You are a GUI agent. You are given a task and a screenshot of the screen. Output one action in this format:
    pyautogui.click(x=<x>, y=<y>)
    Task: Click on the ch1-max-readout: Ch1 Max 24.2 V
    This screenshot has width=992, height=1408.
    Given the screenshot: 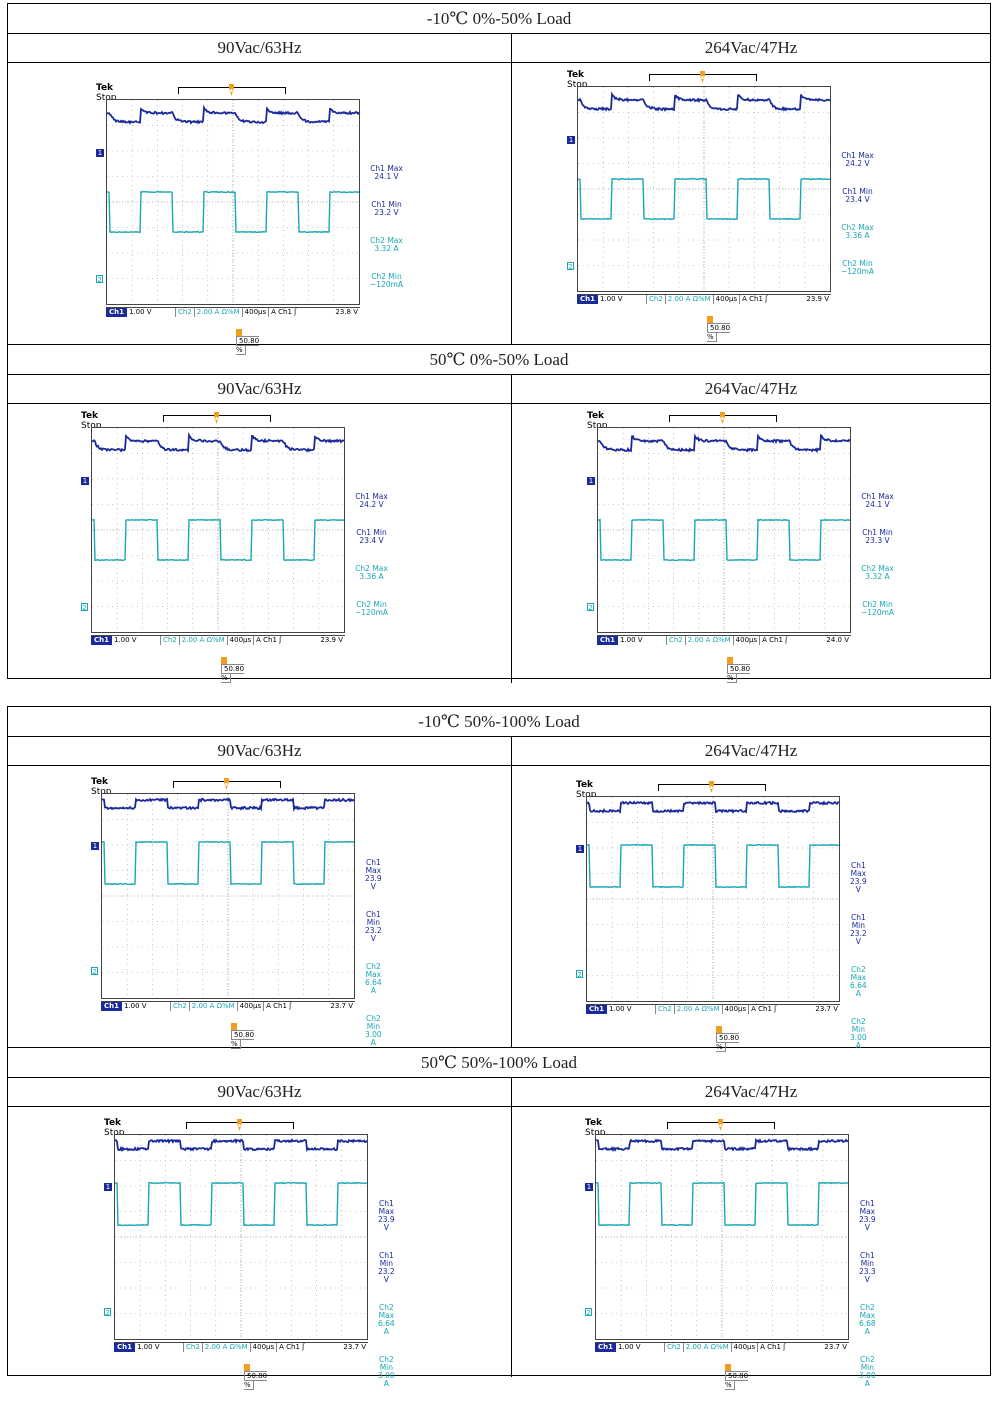 What is the action you would take?
    pyautogui.click(x=857, y=159)
    